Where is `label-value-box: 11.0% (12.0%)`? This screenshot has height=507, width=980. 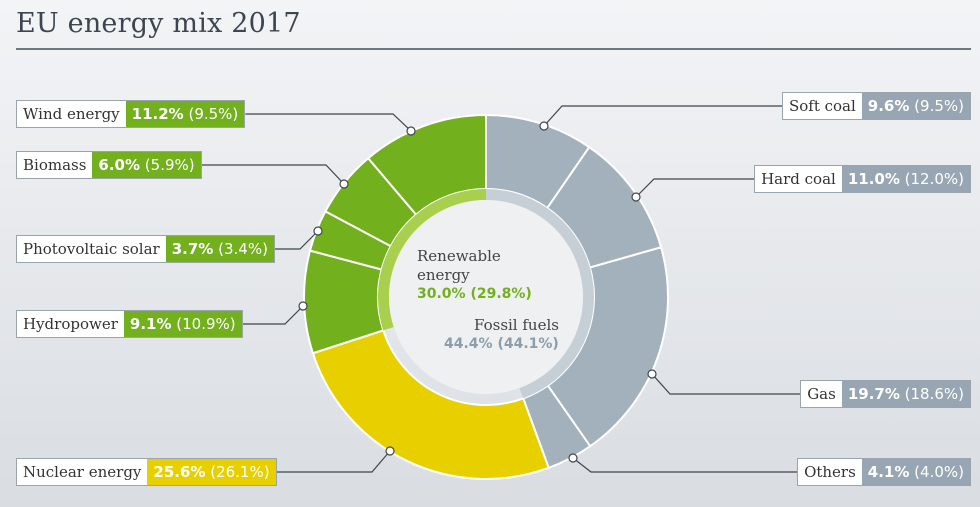
label-value-box: 11.0% (12.0%) is located at coordinates (905, 179).